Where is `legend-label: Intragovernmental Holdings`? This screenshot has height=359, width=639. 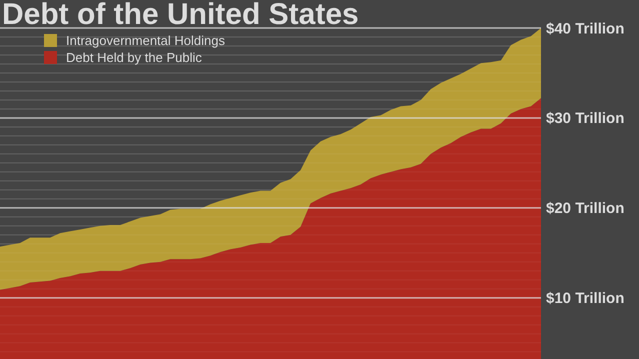
legend-label: Intragovernmental Holdings is located at coordinates (146, 40).